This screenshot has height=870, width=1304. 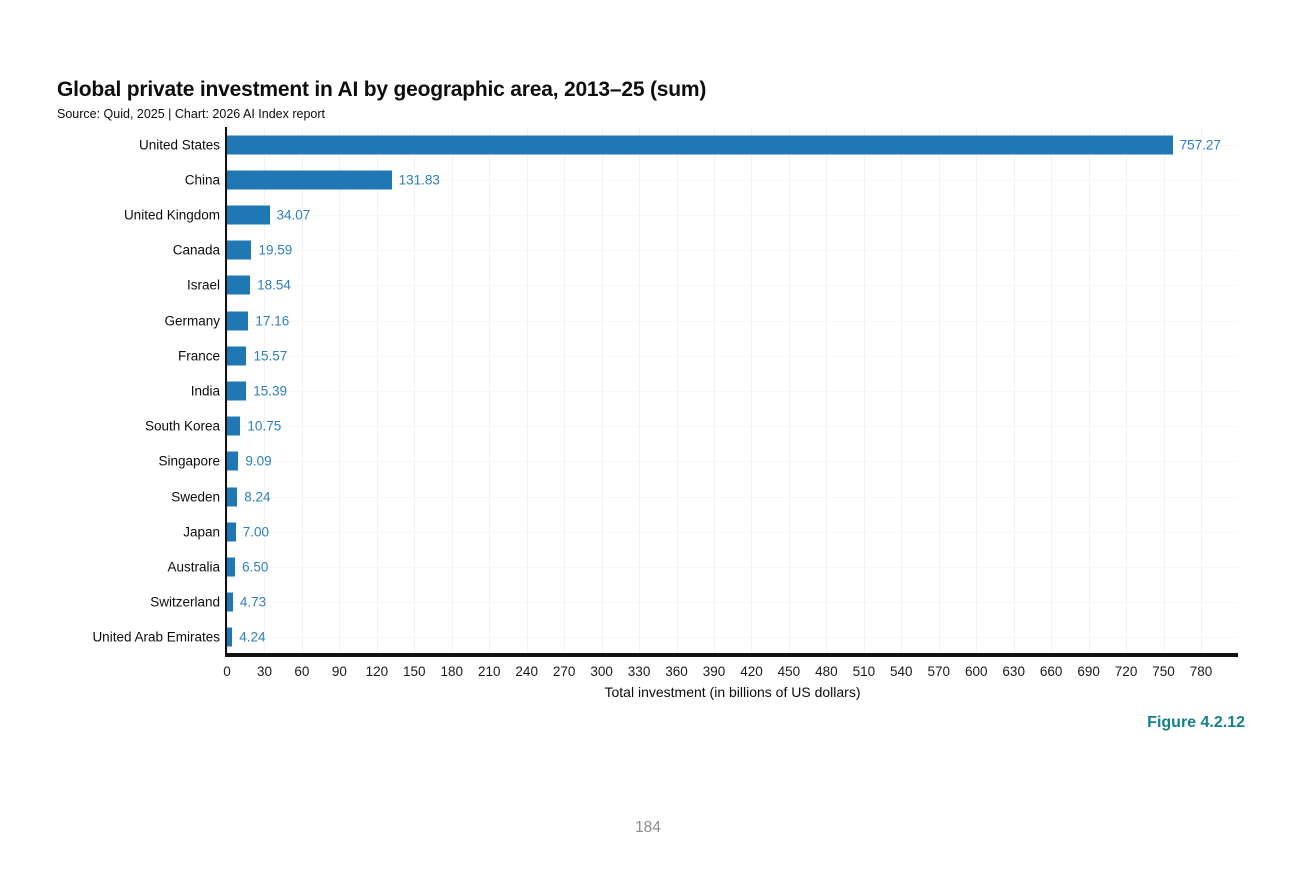 I want to click on bar-row: India 15.39, so click(x=619, y=390).